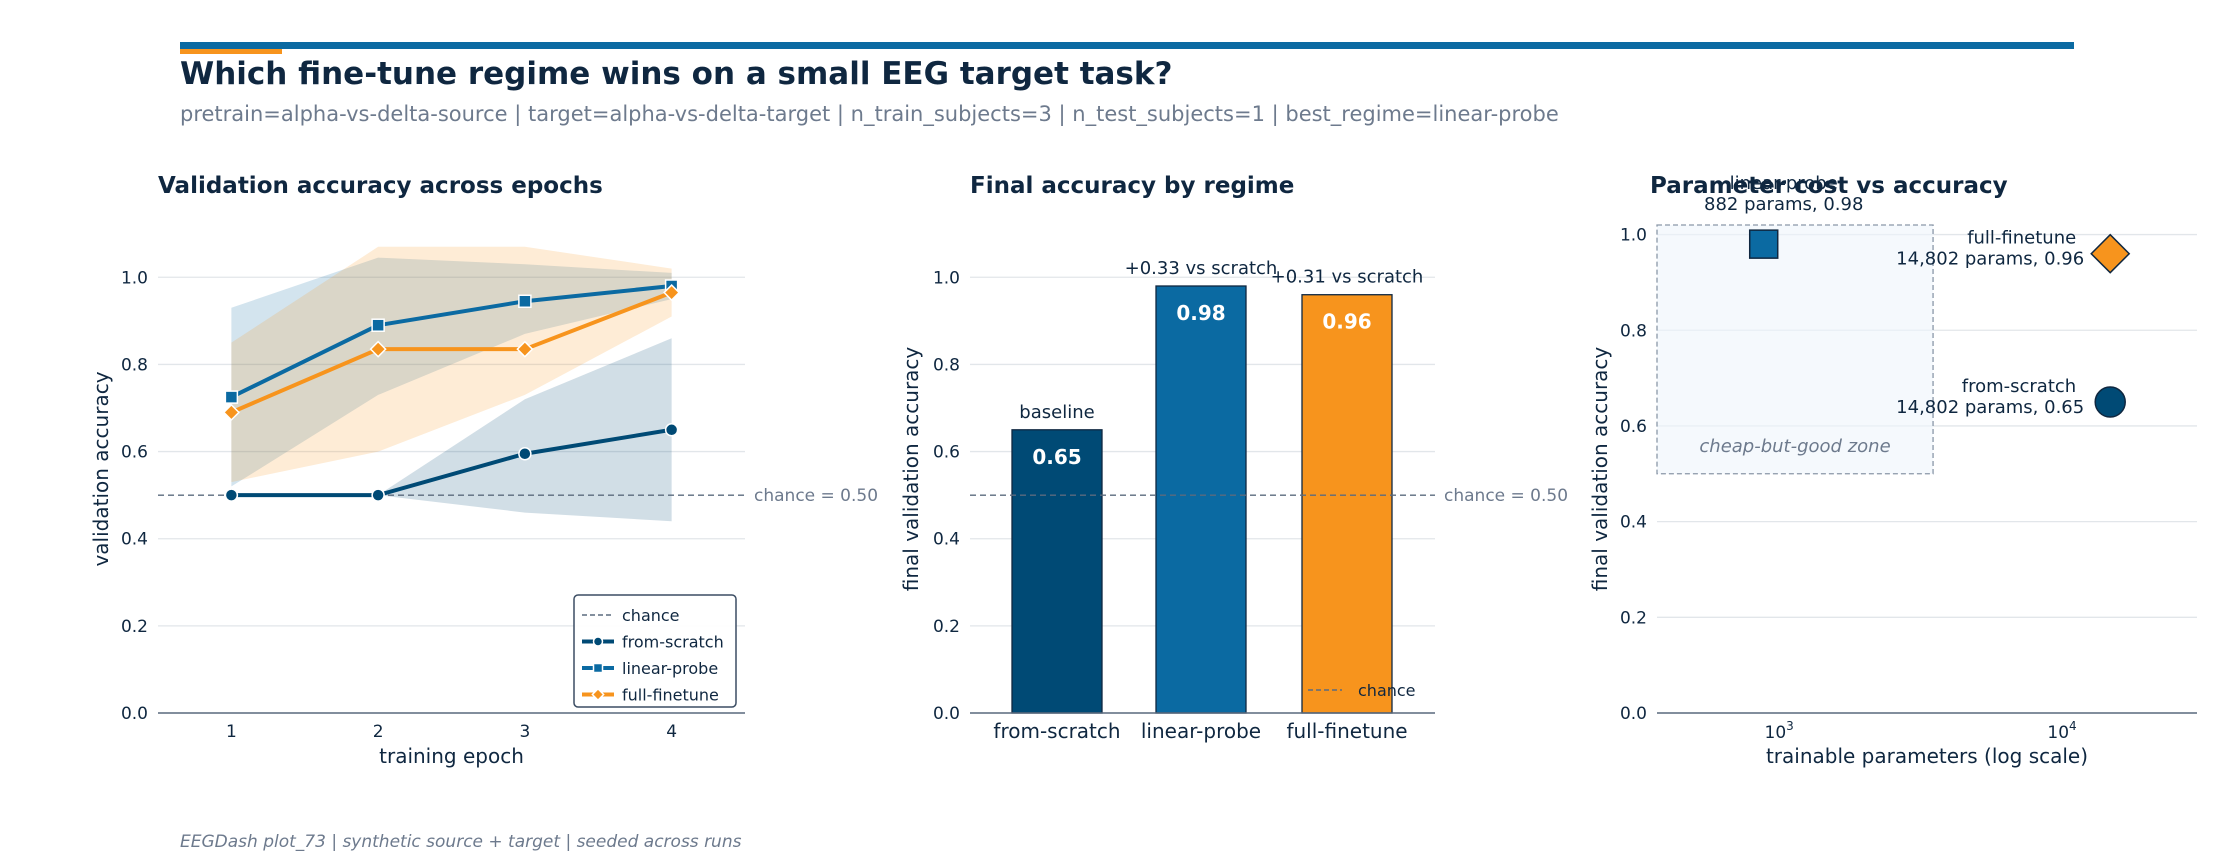  Describe the element at coordinates (1633, 618) in the screenshot. I see `scatter-y-tick-label: 0.2` at that location.